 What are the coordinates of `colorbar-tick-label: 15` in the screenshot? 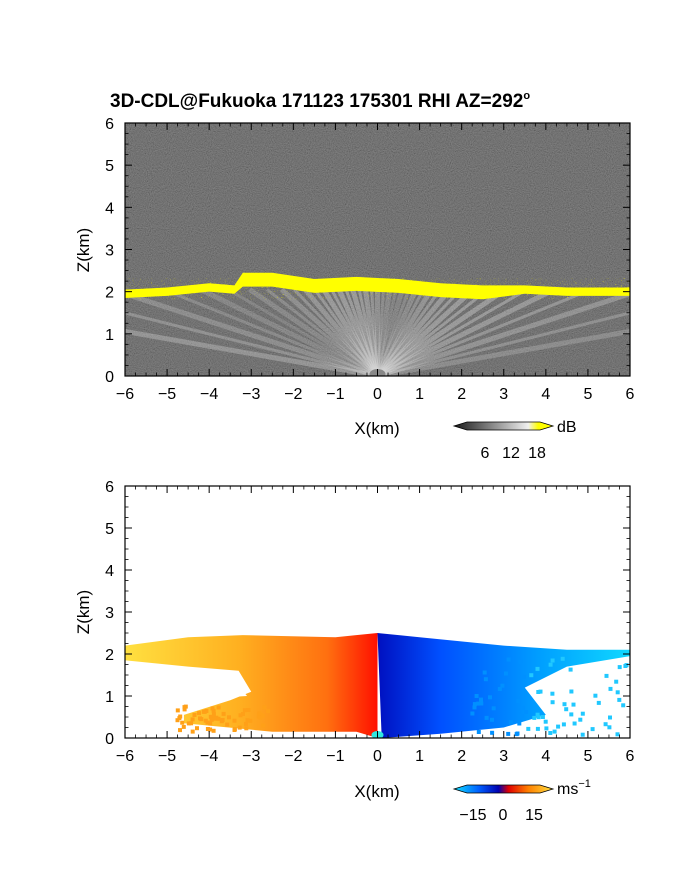 It's located at (534, 815).